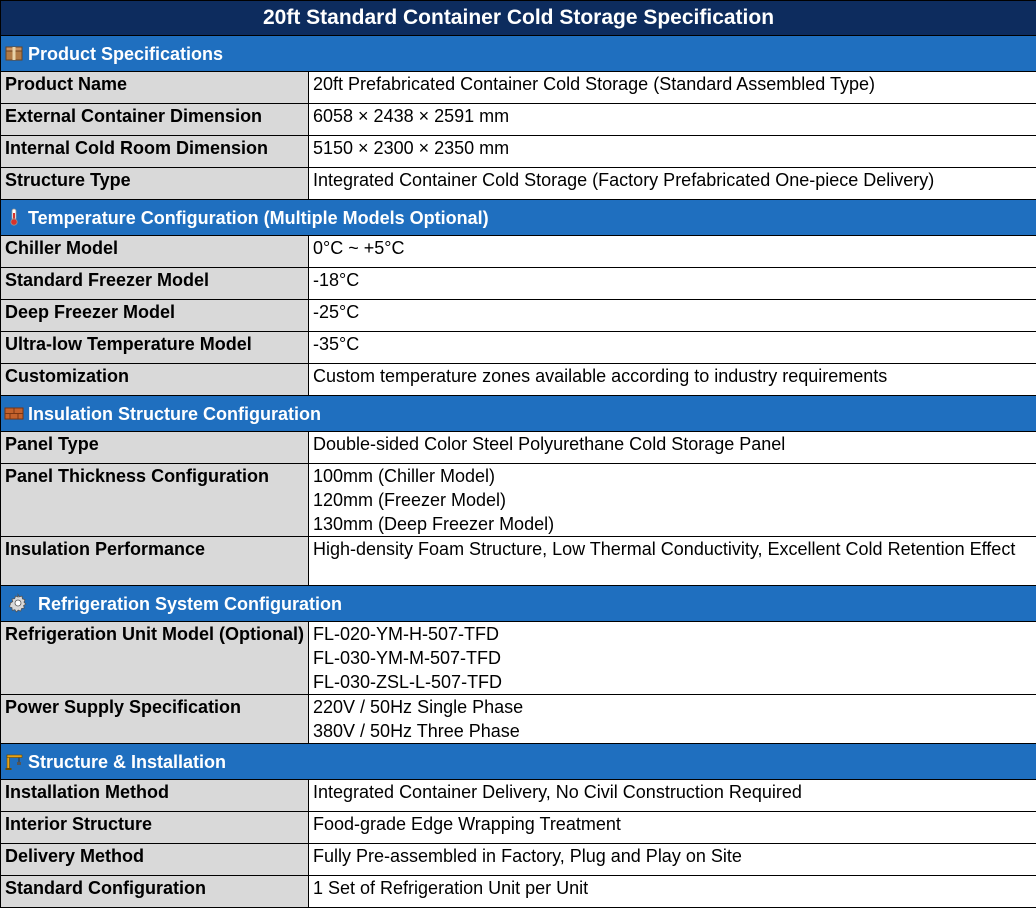 Image resolution: width=1036 pixels, height=911 pixels. What do you see at coordinates (14, 53) in the screenshot?
I see `package-icon` at bounding box center [14, 53].